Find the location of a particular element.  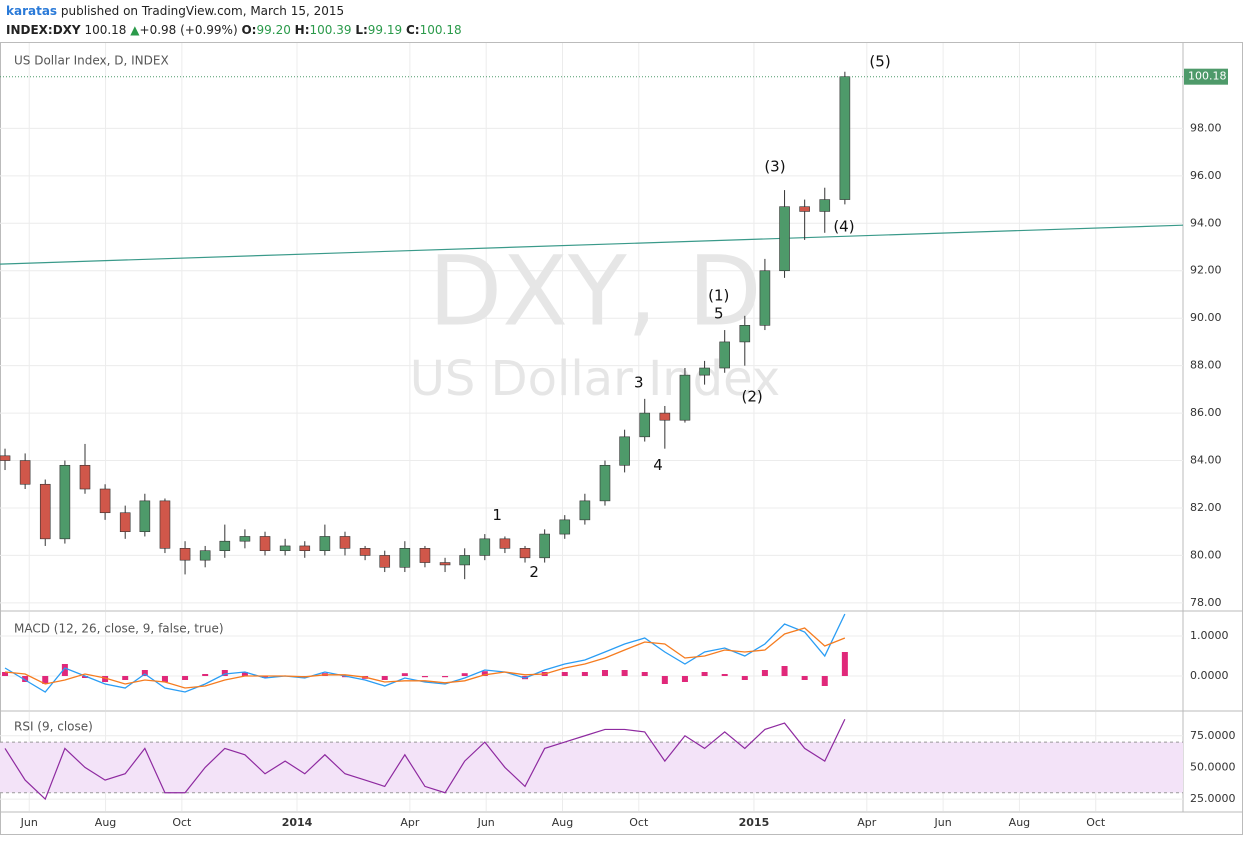

y-tick-label: 50.0000 is located at coordinates (1213, 766).